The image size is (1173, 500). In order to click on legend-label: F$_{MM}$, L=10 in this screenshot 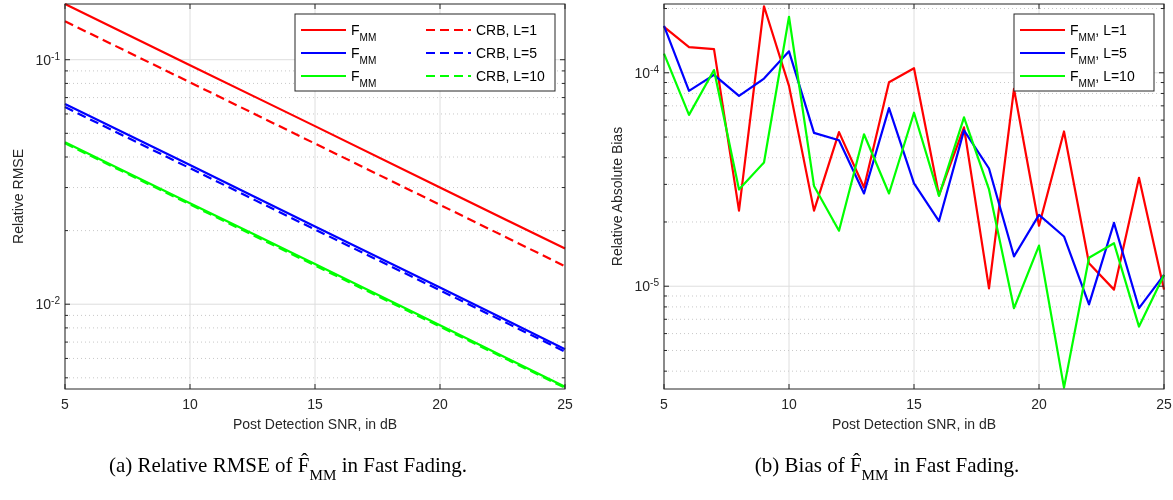, I will do `click(1102, 78)`.